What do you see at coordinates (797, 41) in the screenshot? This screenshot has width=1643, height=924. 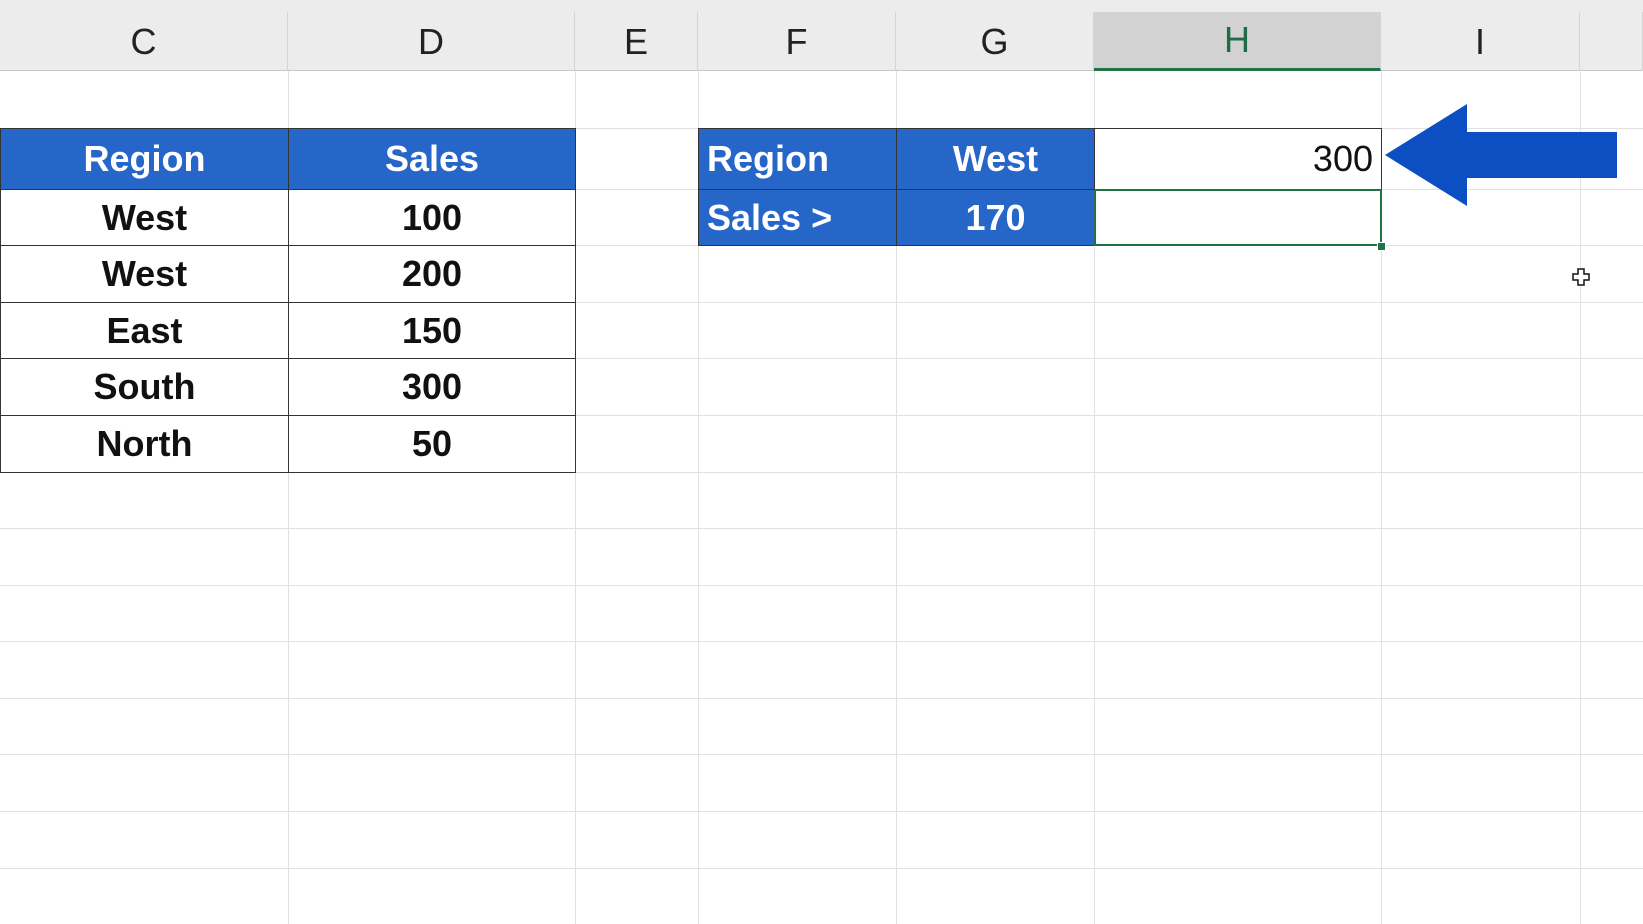 I see `column-header-F: F` at bounding box center [797, 41].